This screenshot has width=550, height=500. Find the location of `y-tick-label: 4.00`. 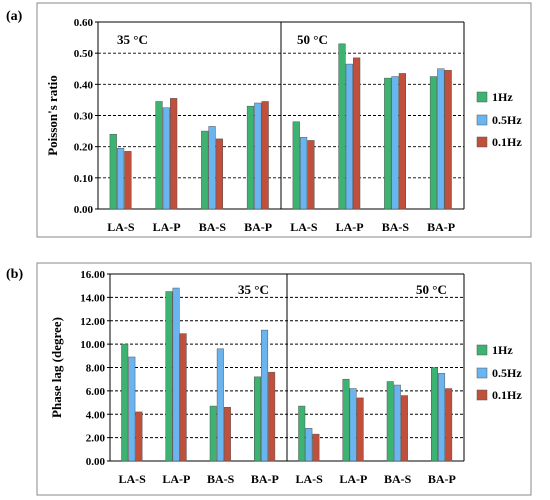

y-tick-label: 4.00 is located at coordinates (96, 415).